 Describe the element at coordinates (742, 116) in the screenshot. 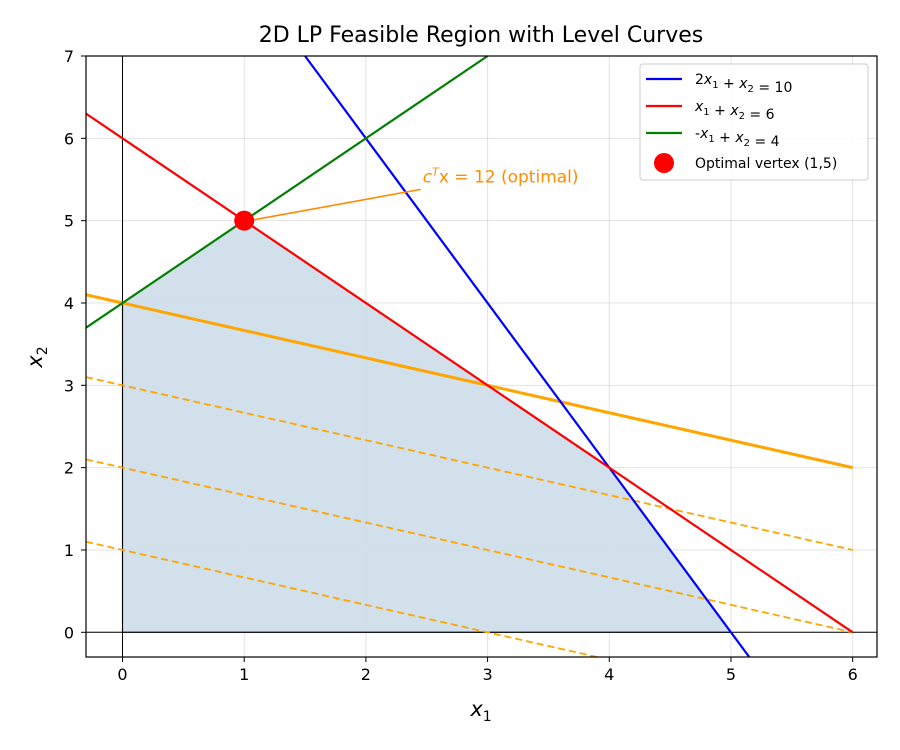

I see `legend-label-1-part: 2` at that location.